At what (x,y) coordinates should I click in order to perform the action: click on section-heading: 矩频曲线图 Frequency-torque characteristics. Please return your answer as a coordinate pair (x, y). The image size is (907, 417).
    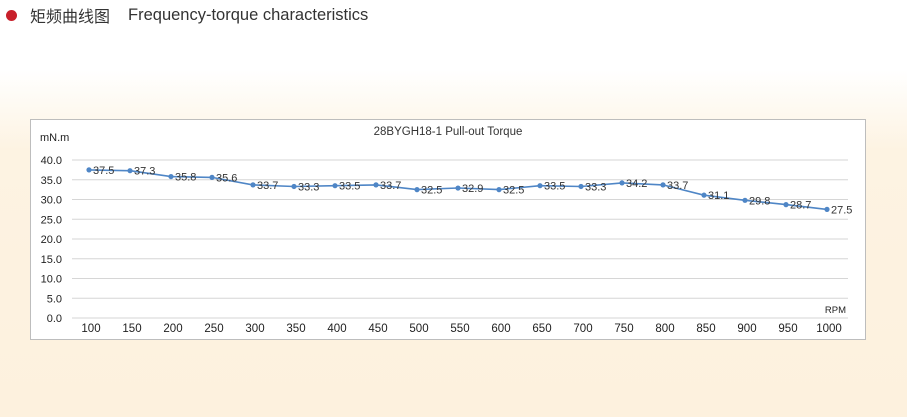
    Looking at the image, I should click on (187, 15).